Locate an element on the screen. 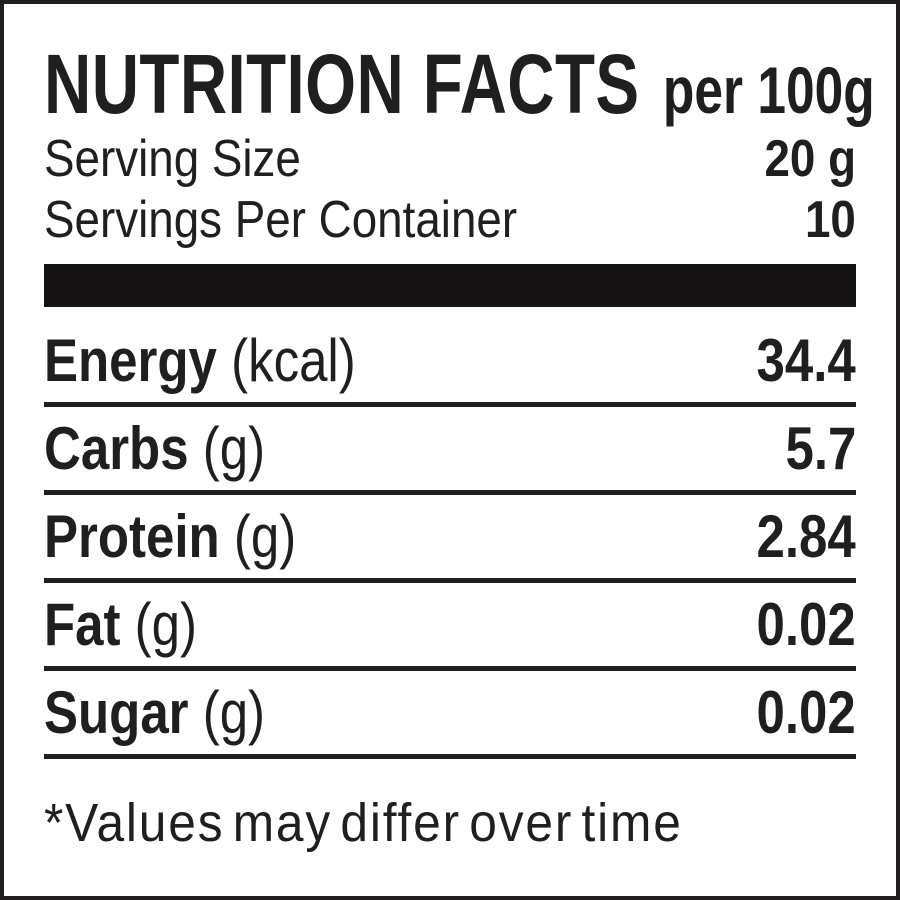  nutrient-label: Energy (kcal) is located at coordinates (200, 361).